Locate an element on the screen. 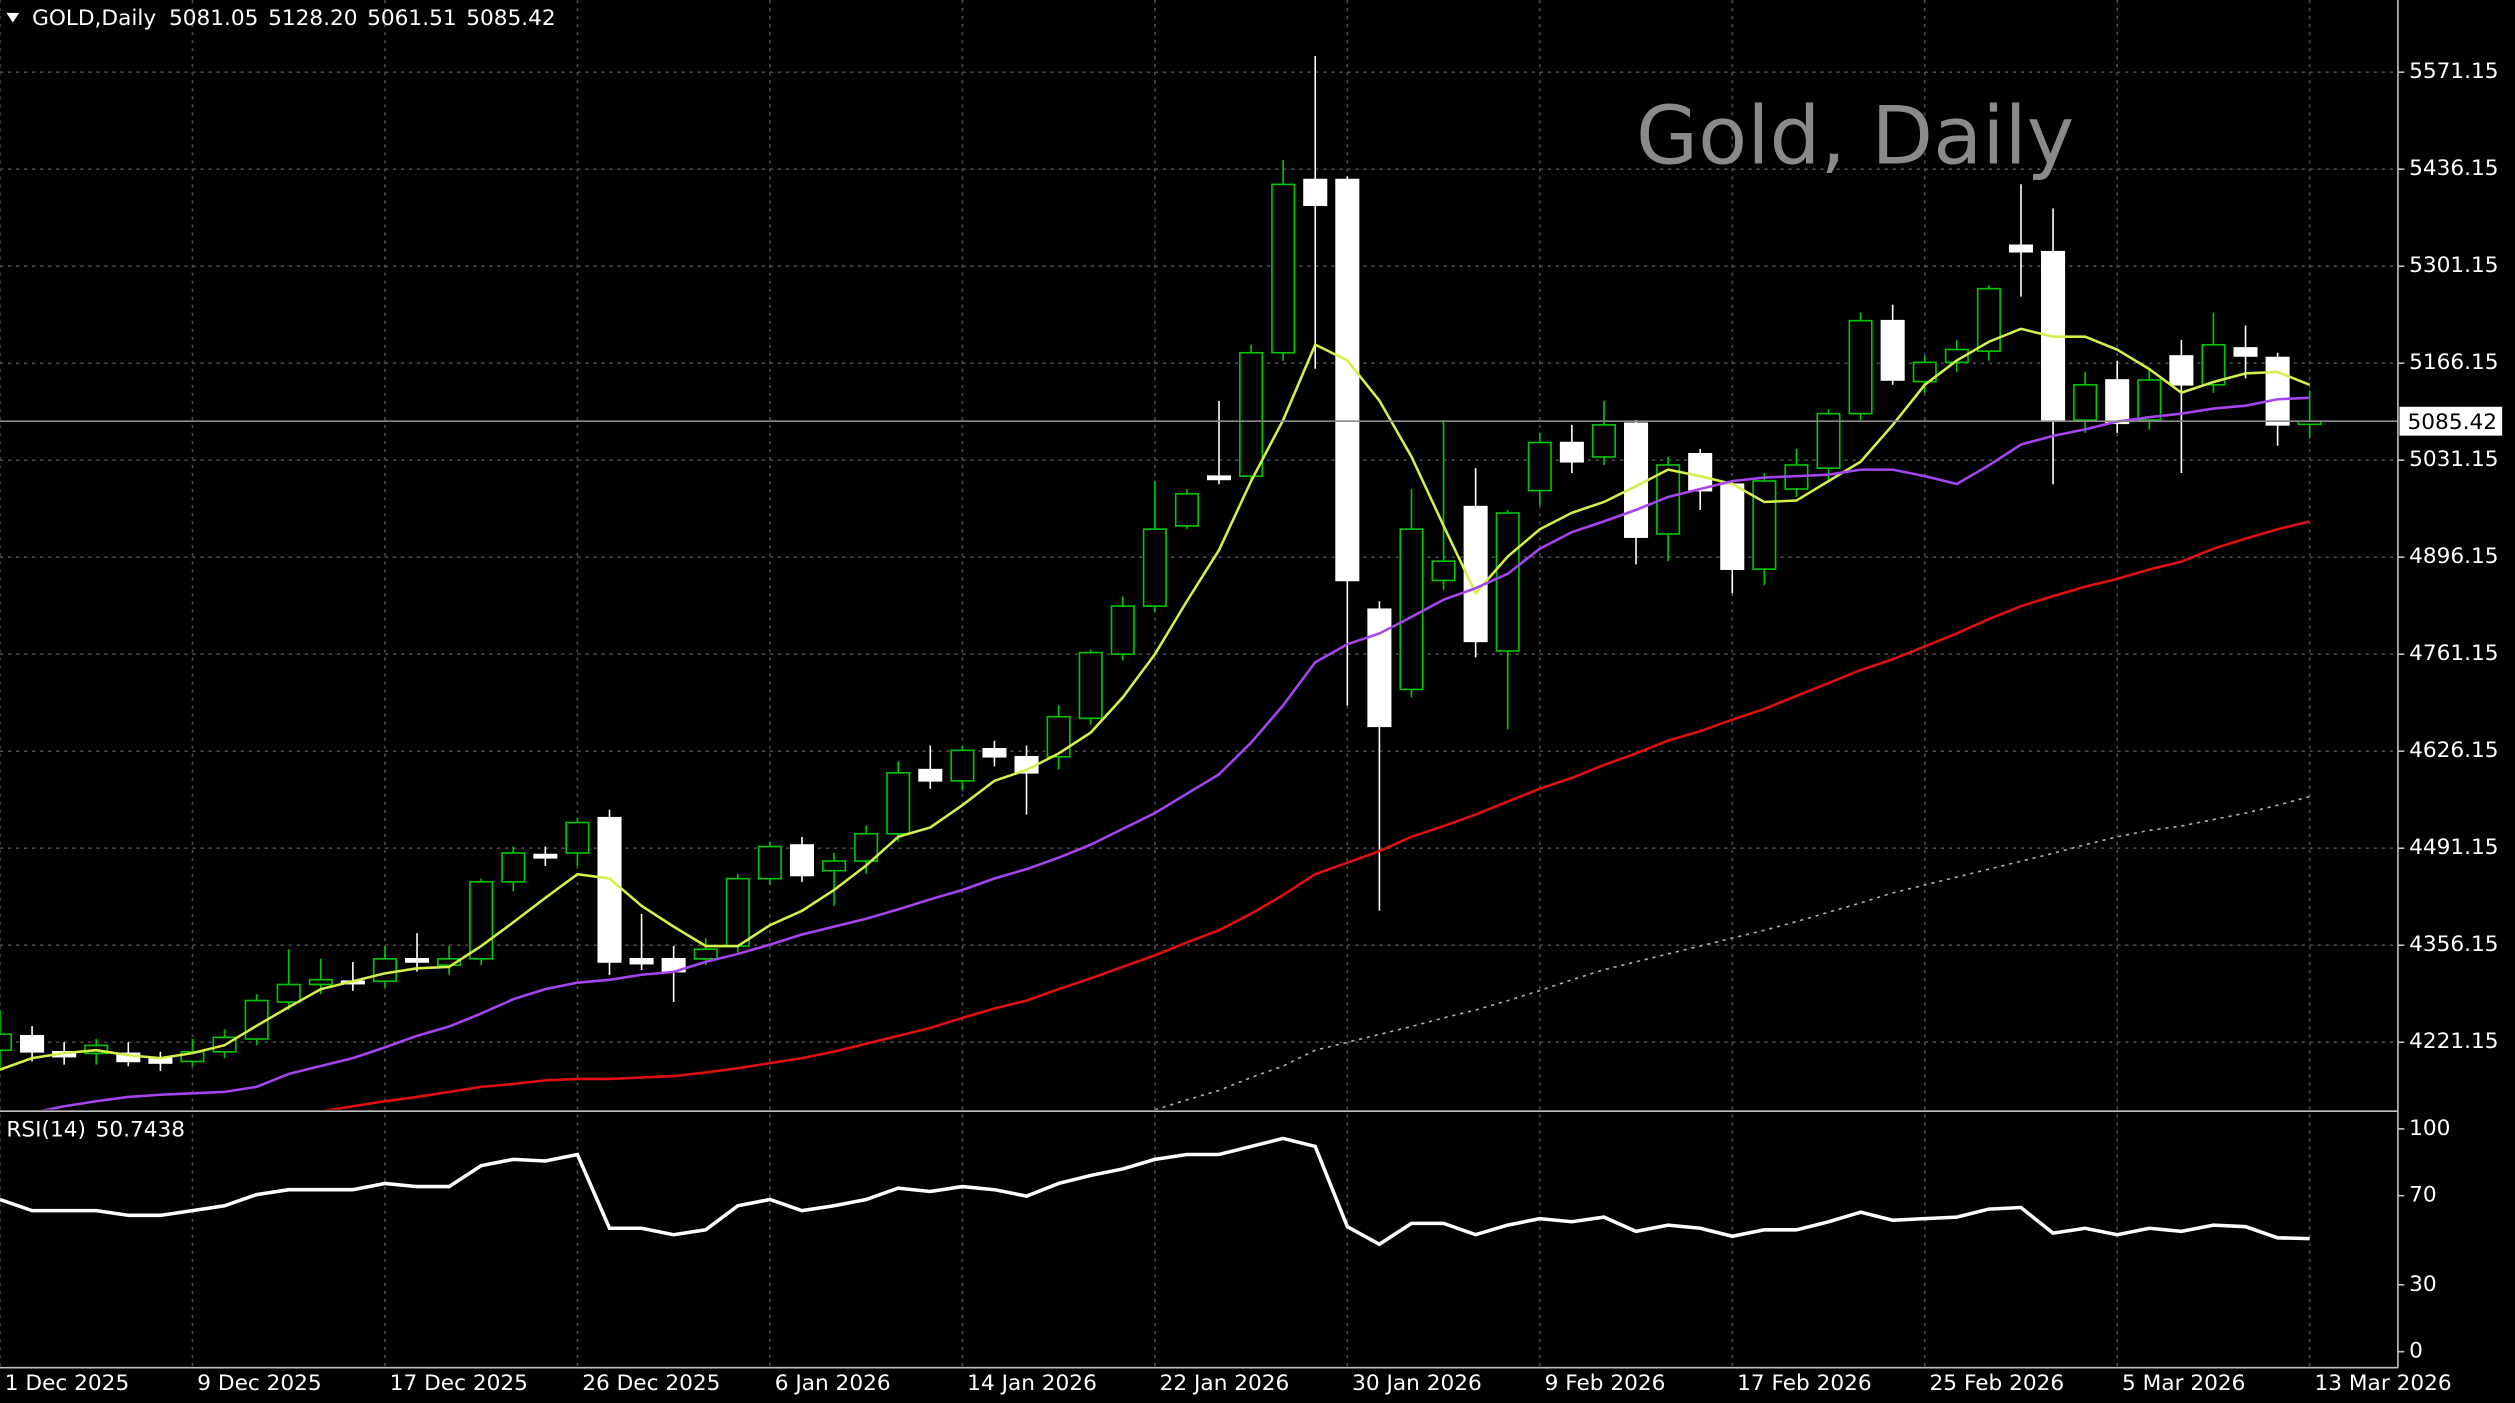 Image resolution: width=2515 pixels, height=1403 pixels. current-price-box is located at coordinates (2451, 421).